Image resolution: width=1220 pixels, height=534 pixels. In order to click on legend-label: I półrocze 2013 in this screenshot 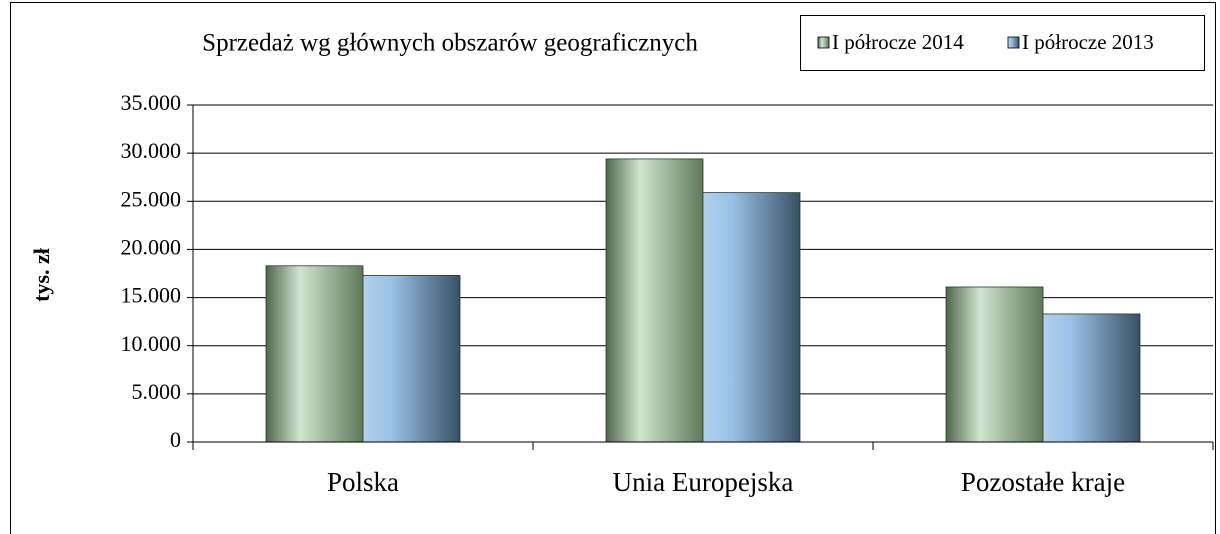, I will do `click(1088, 42)`.